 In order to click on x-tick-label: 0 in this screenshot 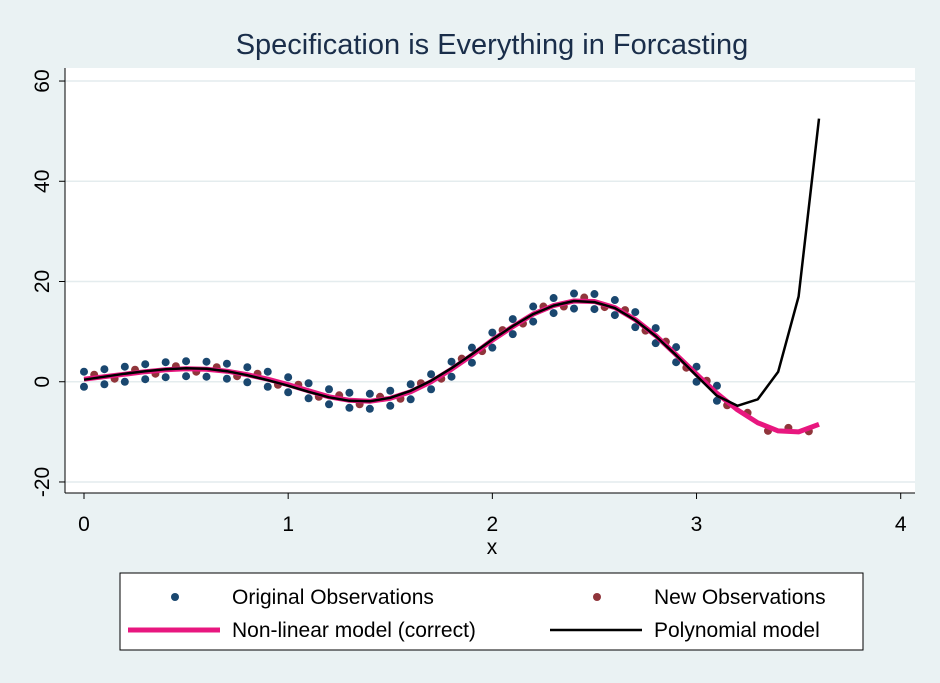, I will do `click(84, 524)`.